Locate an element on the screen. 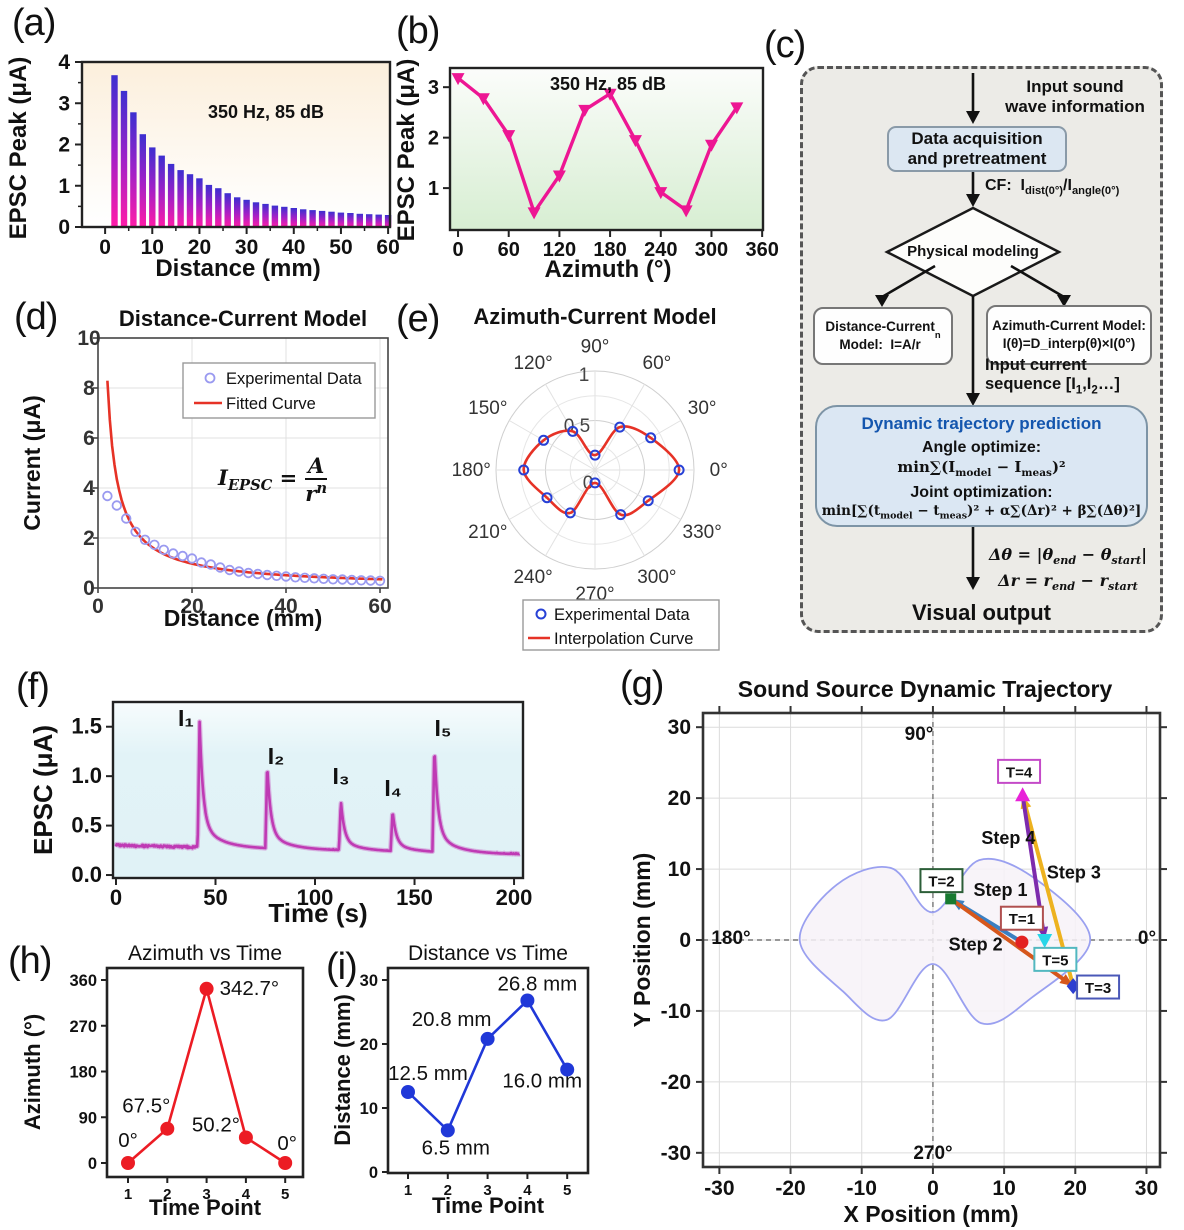 The image size is (1184, 1230). flow-joint-opt-label: Joint optimization: is located at coordinates (981, 492).